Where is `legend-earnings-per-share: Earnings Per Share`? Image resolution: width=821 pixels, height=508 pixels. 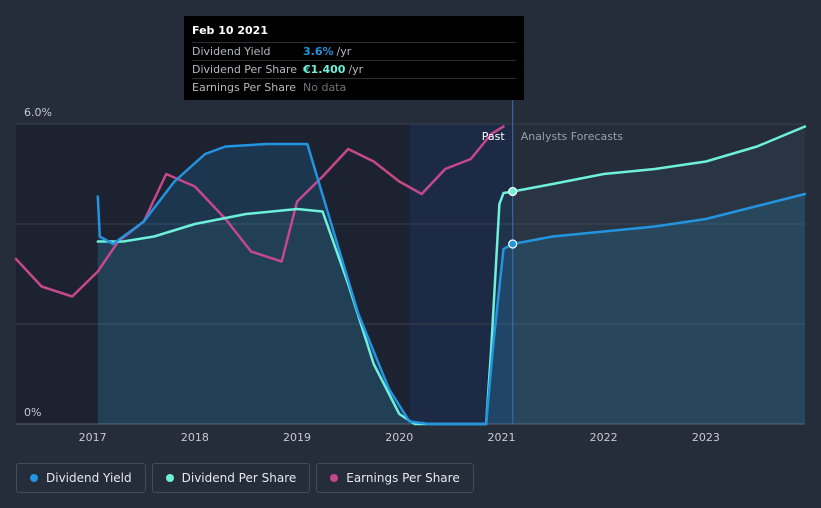 legend-earnings-per-share: Earnings Per Share is located at coordinates (395, 478).